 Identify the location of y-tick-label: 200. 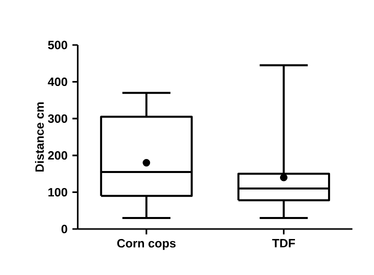
(58, 155).